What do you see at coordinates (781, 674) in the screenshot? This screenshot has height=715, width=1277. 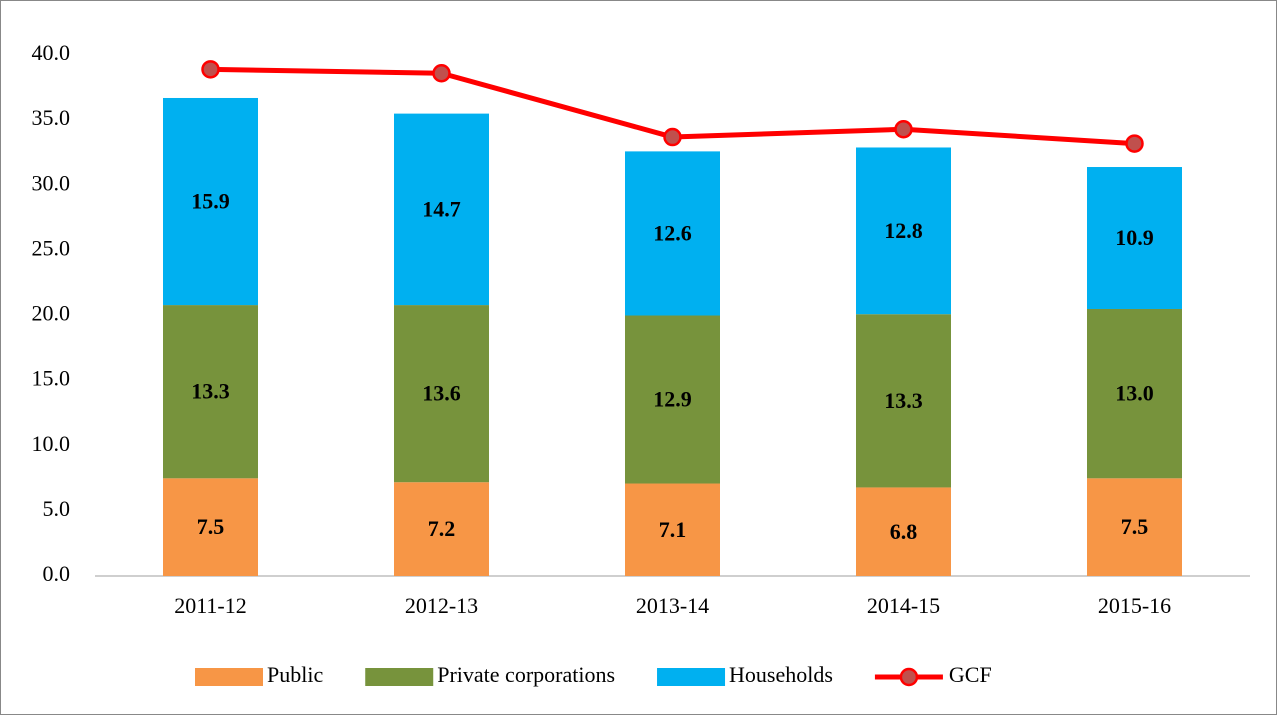 I see `legend-label: Households` at bounding box center [781, 674].